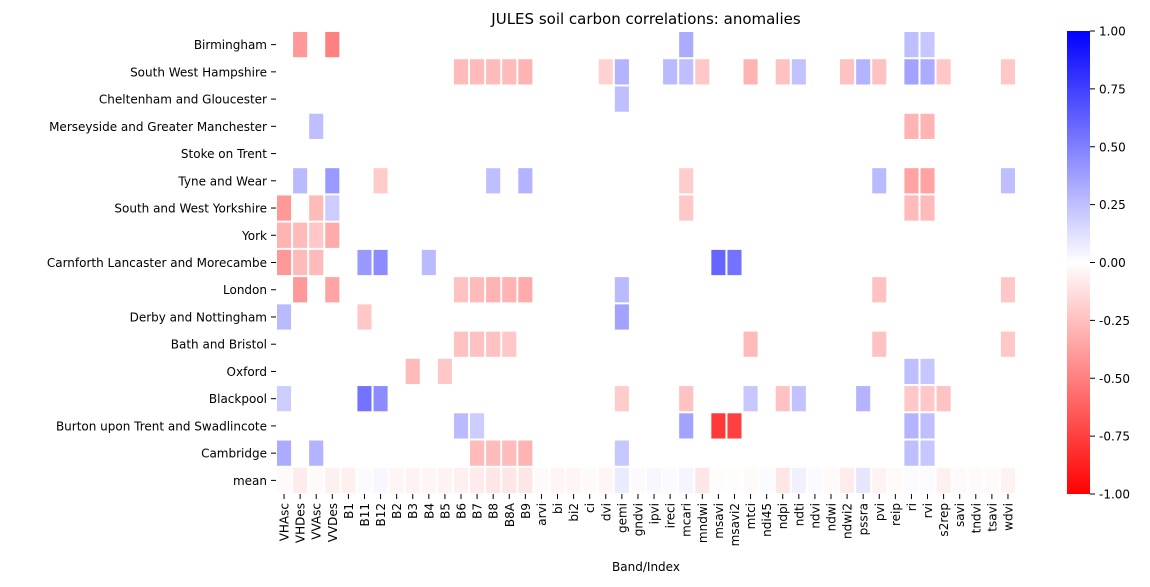 The height and width of the screenshot is (587, 1150). I want to click on column-label: ndvi, so click(815, 516).